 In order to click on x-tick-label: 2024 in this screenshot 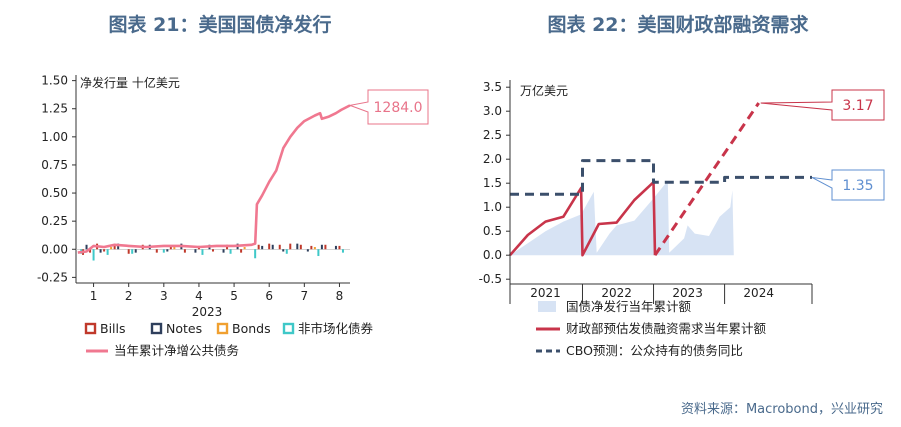, I will do `click(758, 293)`.